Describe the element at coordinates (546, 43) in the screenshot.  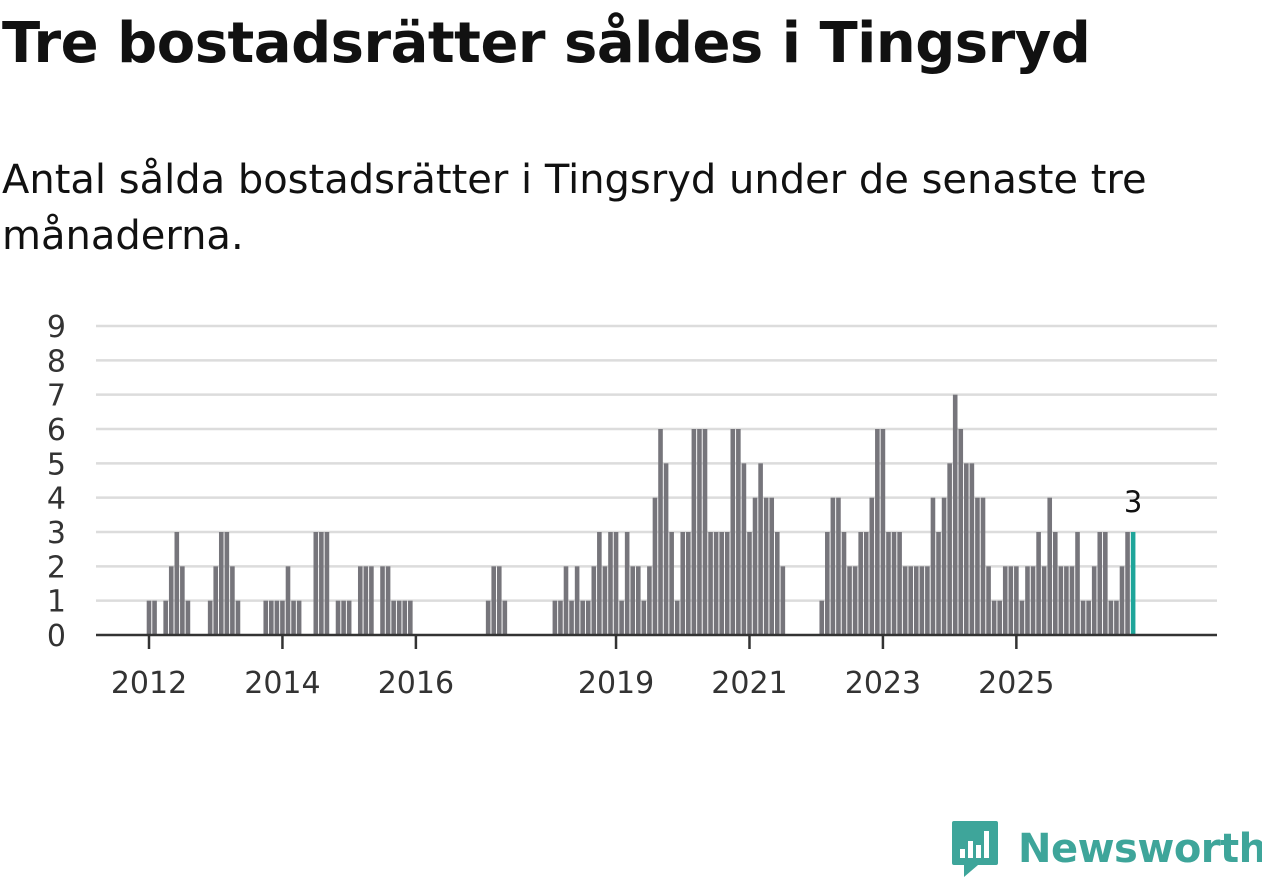
I see `chart-title: Tre bostadsrätter såldes i Tingsryd` at that location.